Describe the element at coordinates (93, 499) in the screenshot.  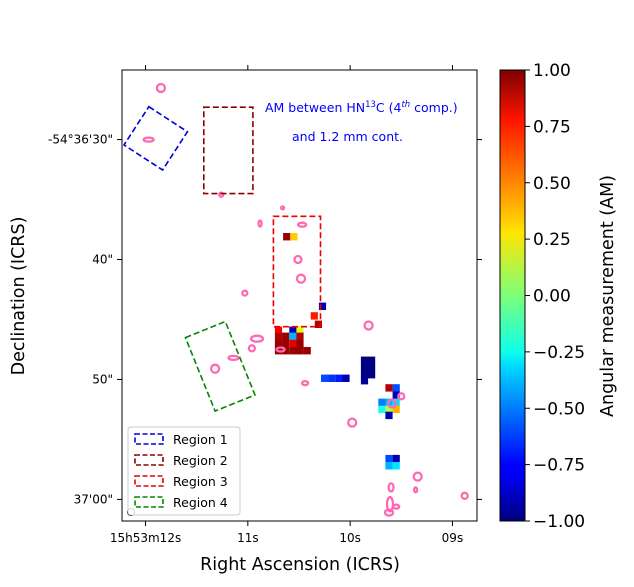
I see `y-tick-label: 37'00"` at that location.